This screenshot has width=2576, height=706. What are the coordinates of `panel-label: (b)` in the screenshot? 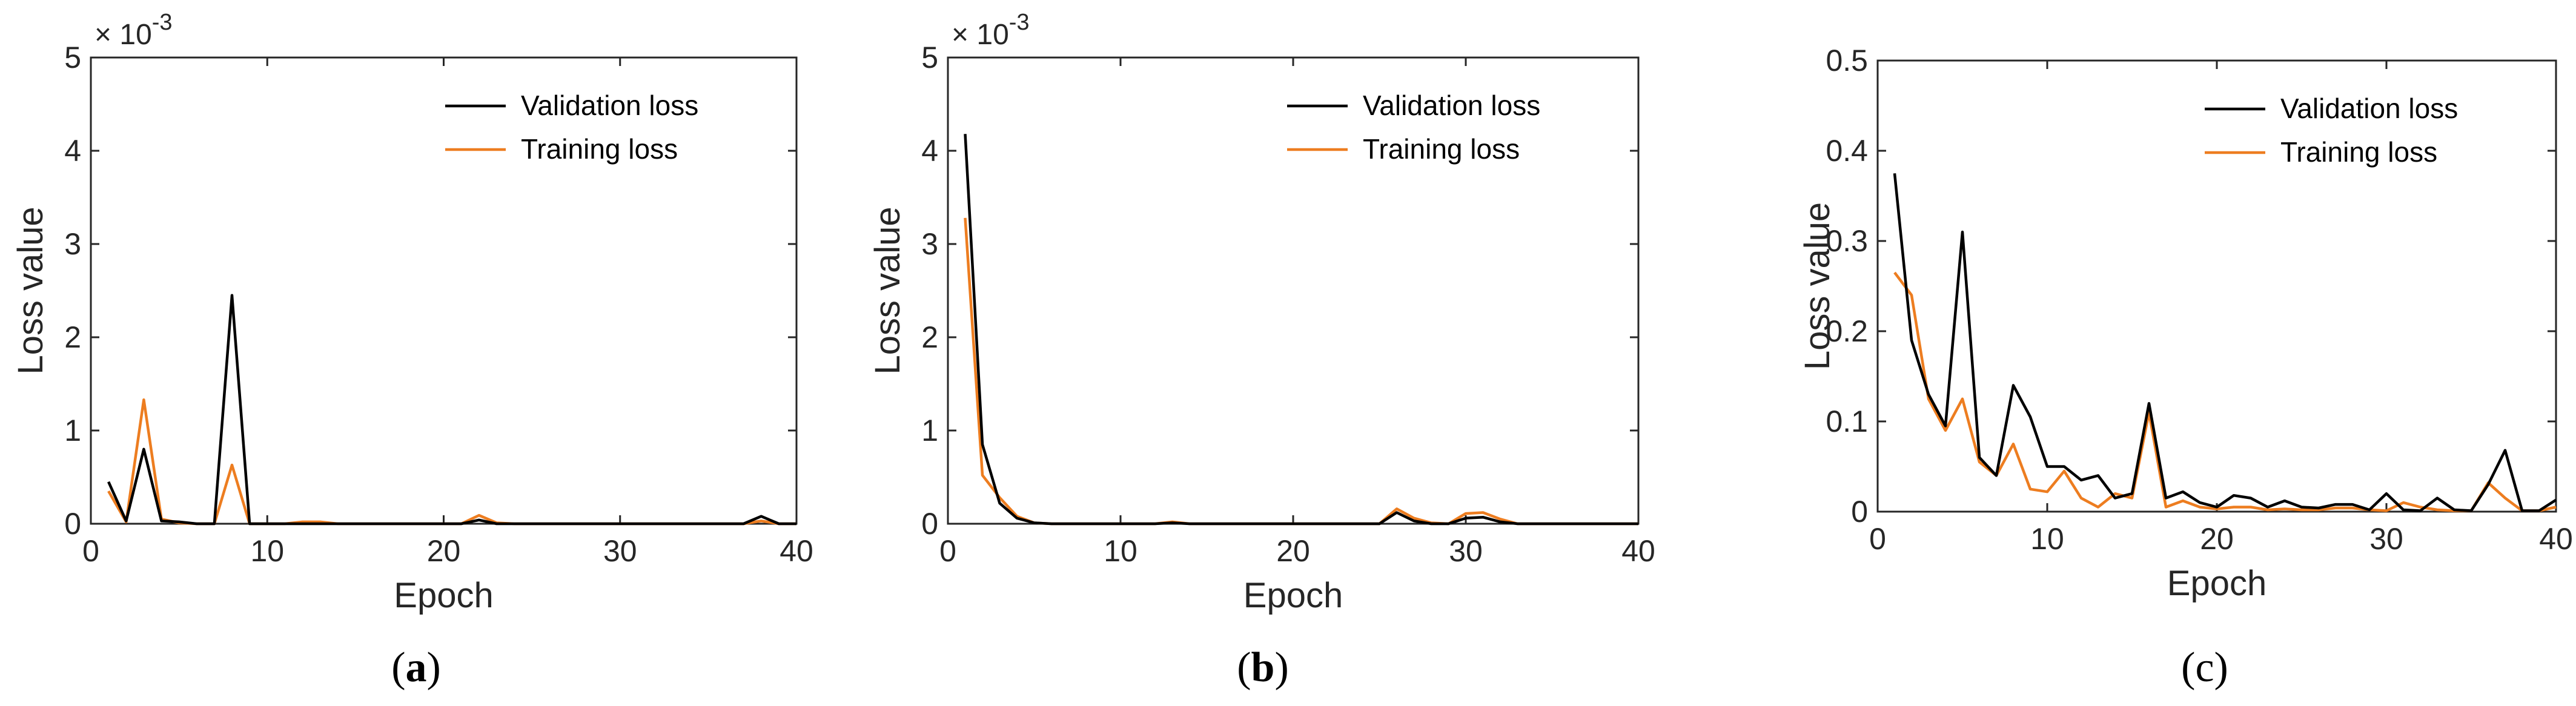 It's located at (1263, 667).